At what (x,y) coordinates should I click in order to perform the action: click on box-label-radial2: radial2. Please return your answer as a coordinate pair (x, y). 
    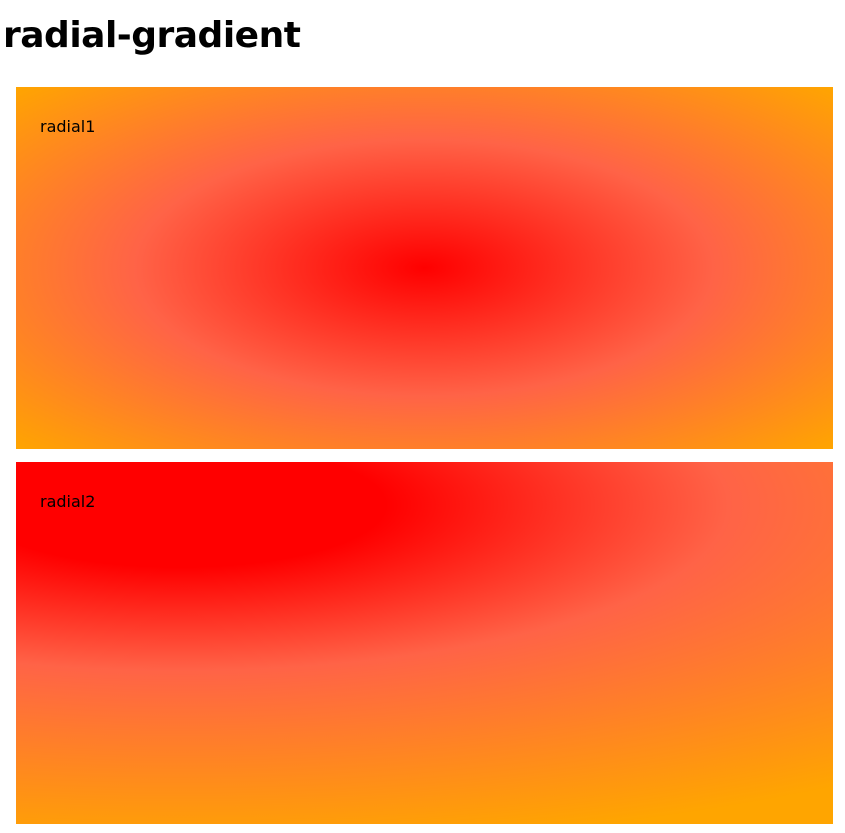
    Looking at the image, I should click on (68, 501).